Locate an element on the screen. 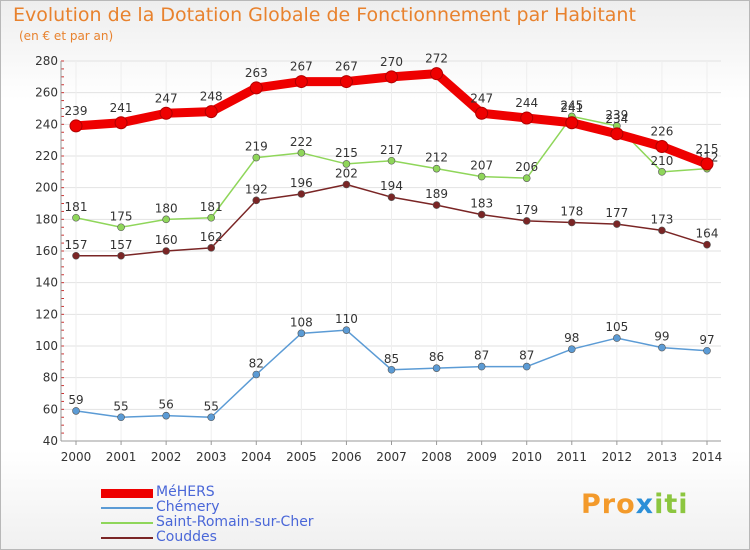 Image resolution: width=750 pixels, height=550 pixels. x-tick-label: 2009 is located at coordinates (481, 457).